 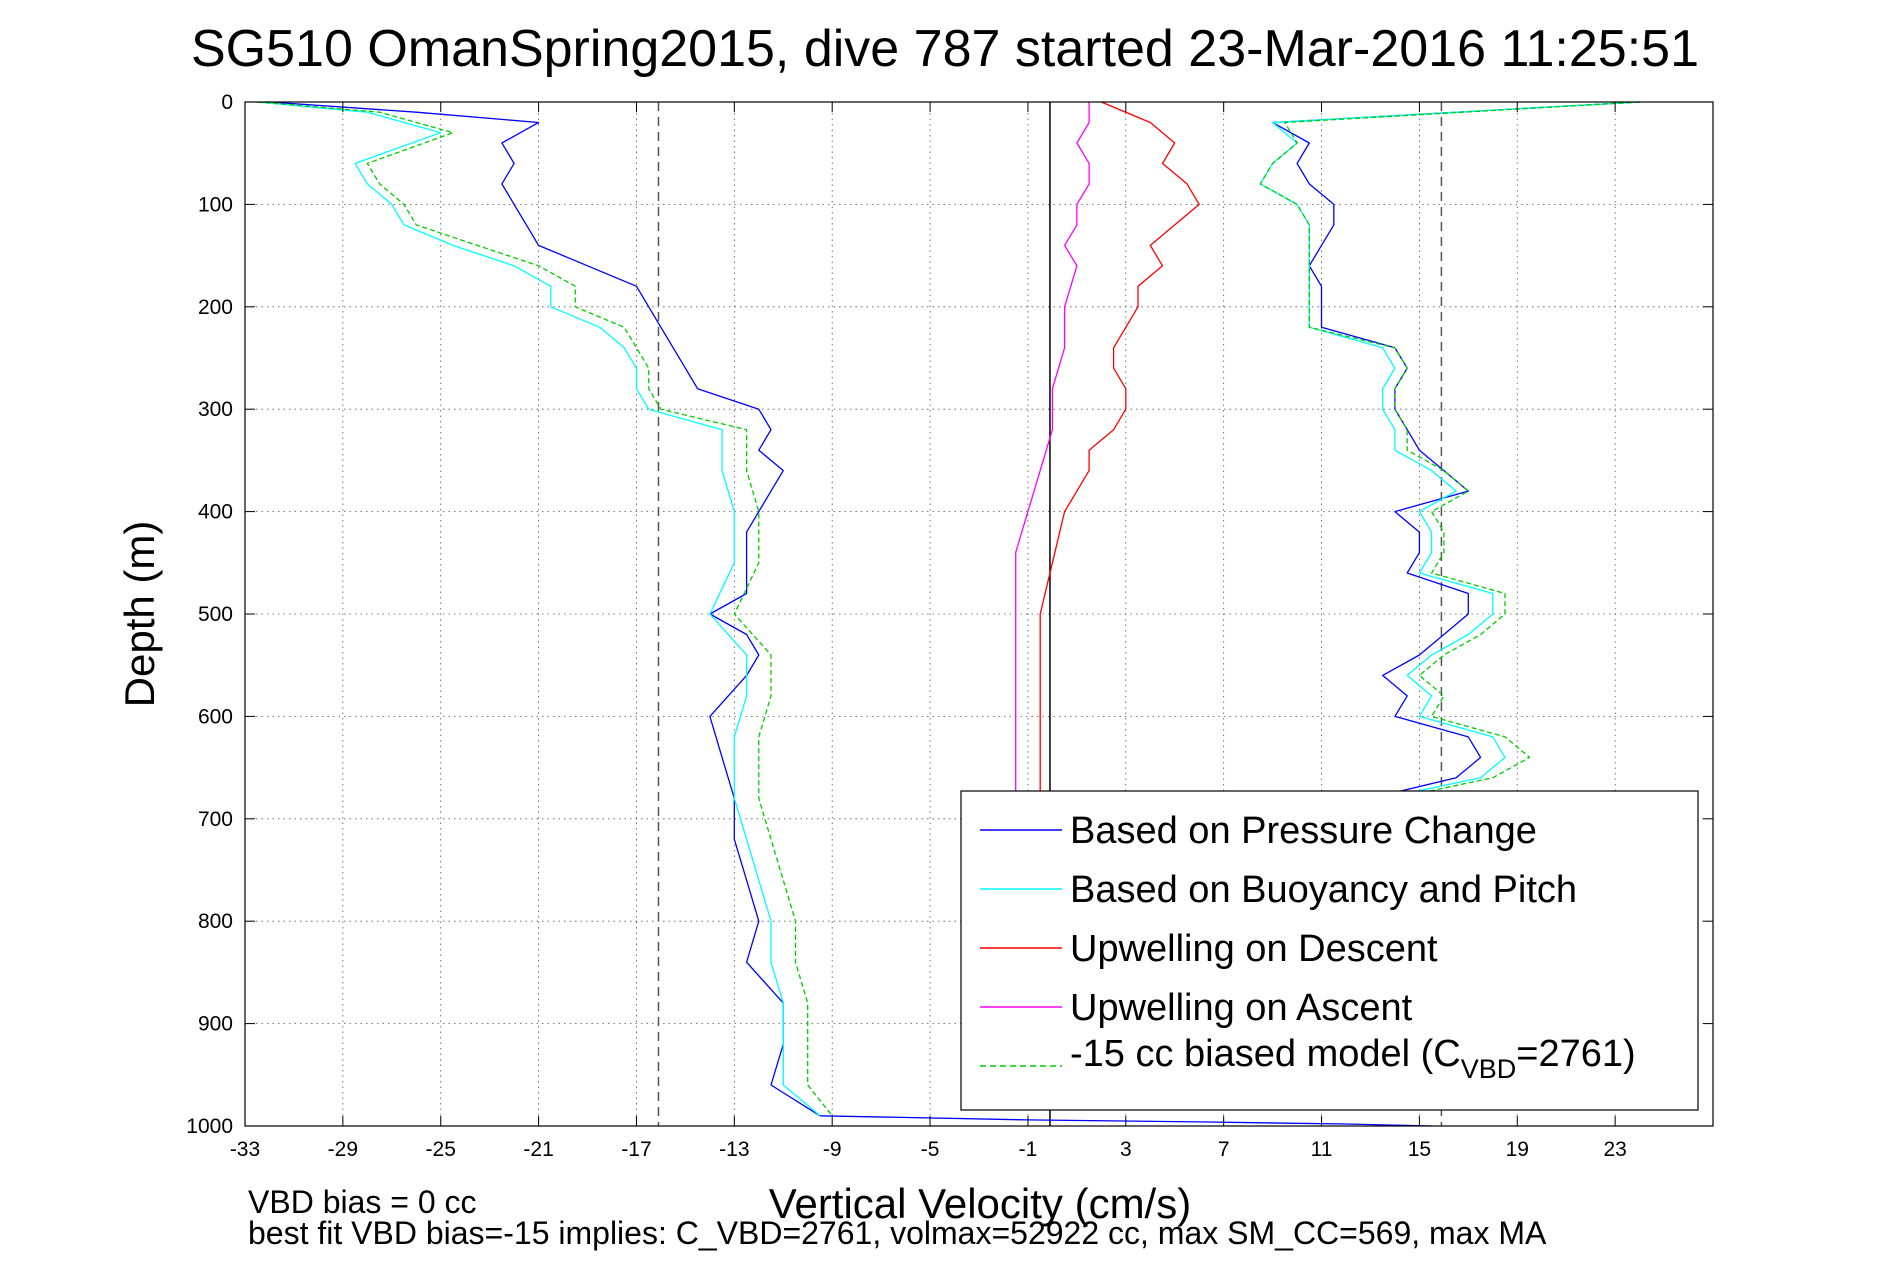 I want to click on x-tick-label: -13, so click(x=734, y=1149).